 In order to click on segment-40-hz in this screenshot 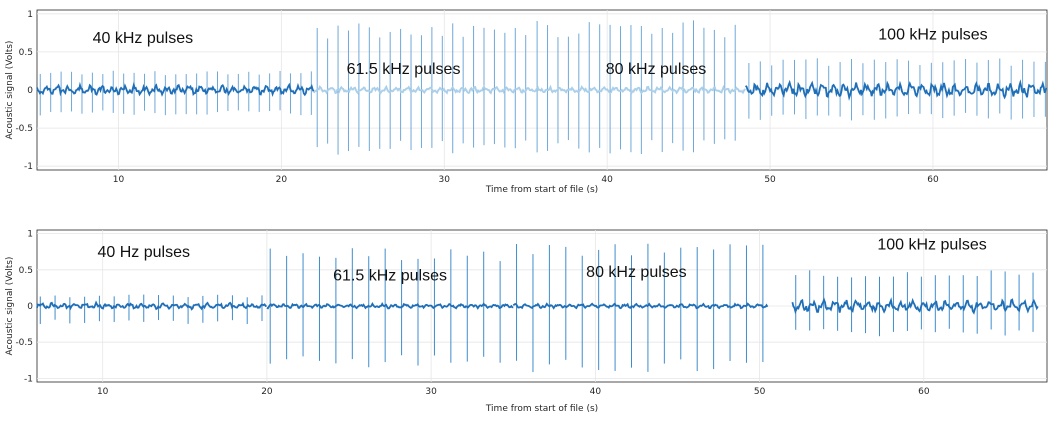, I will do `click(151, 309)`.